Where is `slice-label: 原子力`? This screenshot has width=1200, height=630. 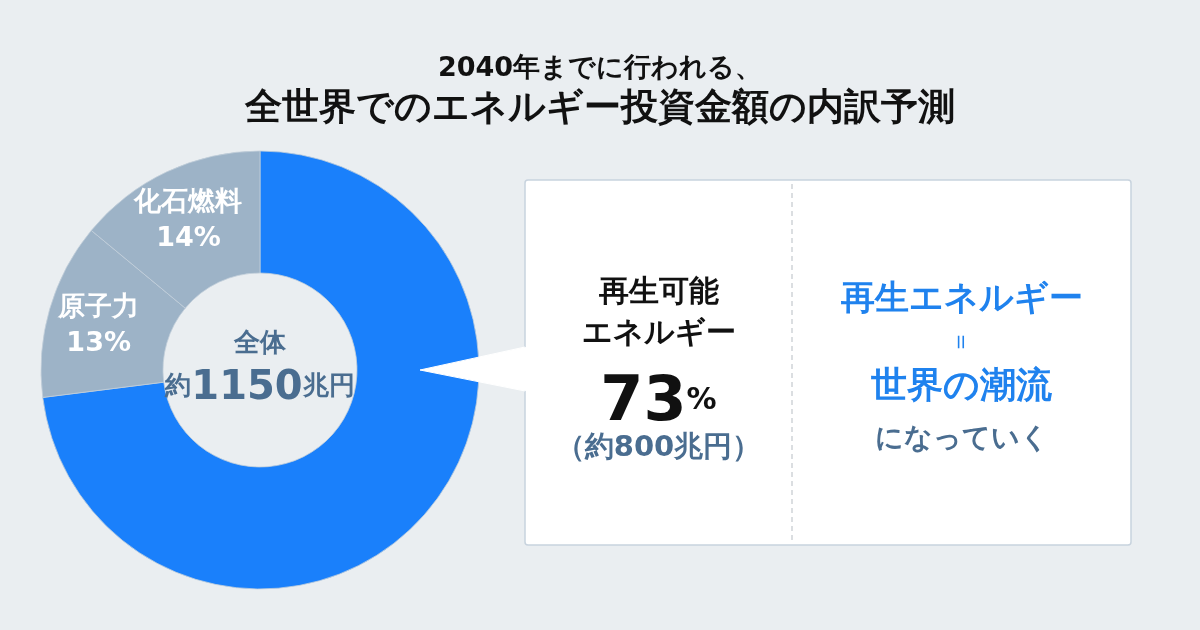 slice-label: 原子力 is located at coordinates (98, 305).